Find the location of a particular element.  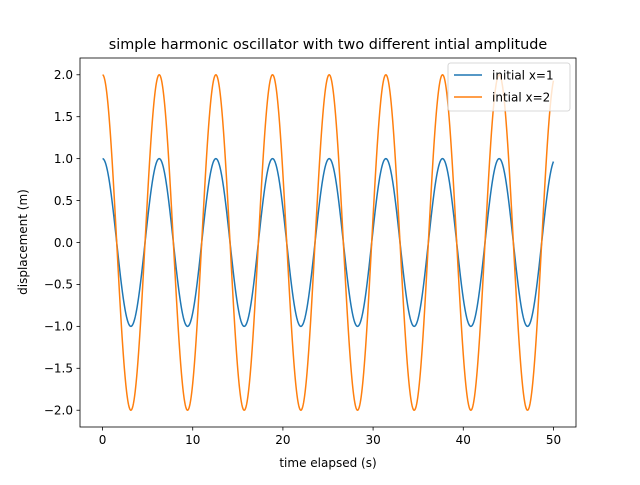

x-tick-label: 20 is located at coordinates (282, 440).